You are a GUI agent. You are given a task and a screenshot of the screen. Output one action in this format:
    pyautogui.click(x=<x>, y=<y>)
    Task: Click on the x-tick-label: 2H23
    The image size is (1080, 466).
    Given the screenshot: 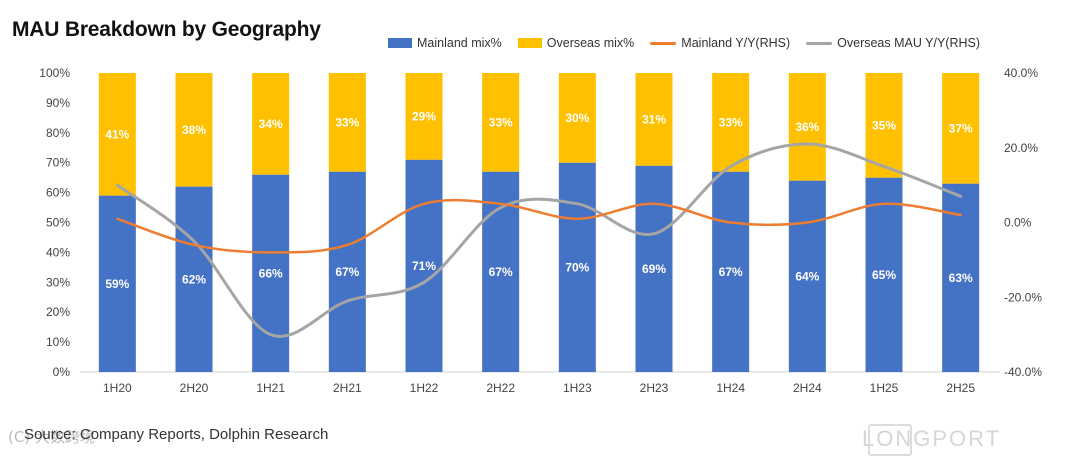 What is the action you would take?
    pyautogui.click(x=654, y=388)
    